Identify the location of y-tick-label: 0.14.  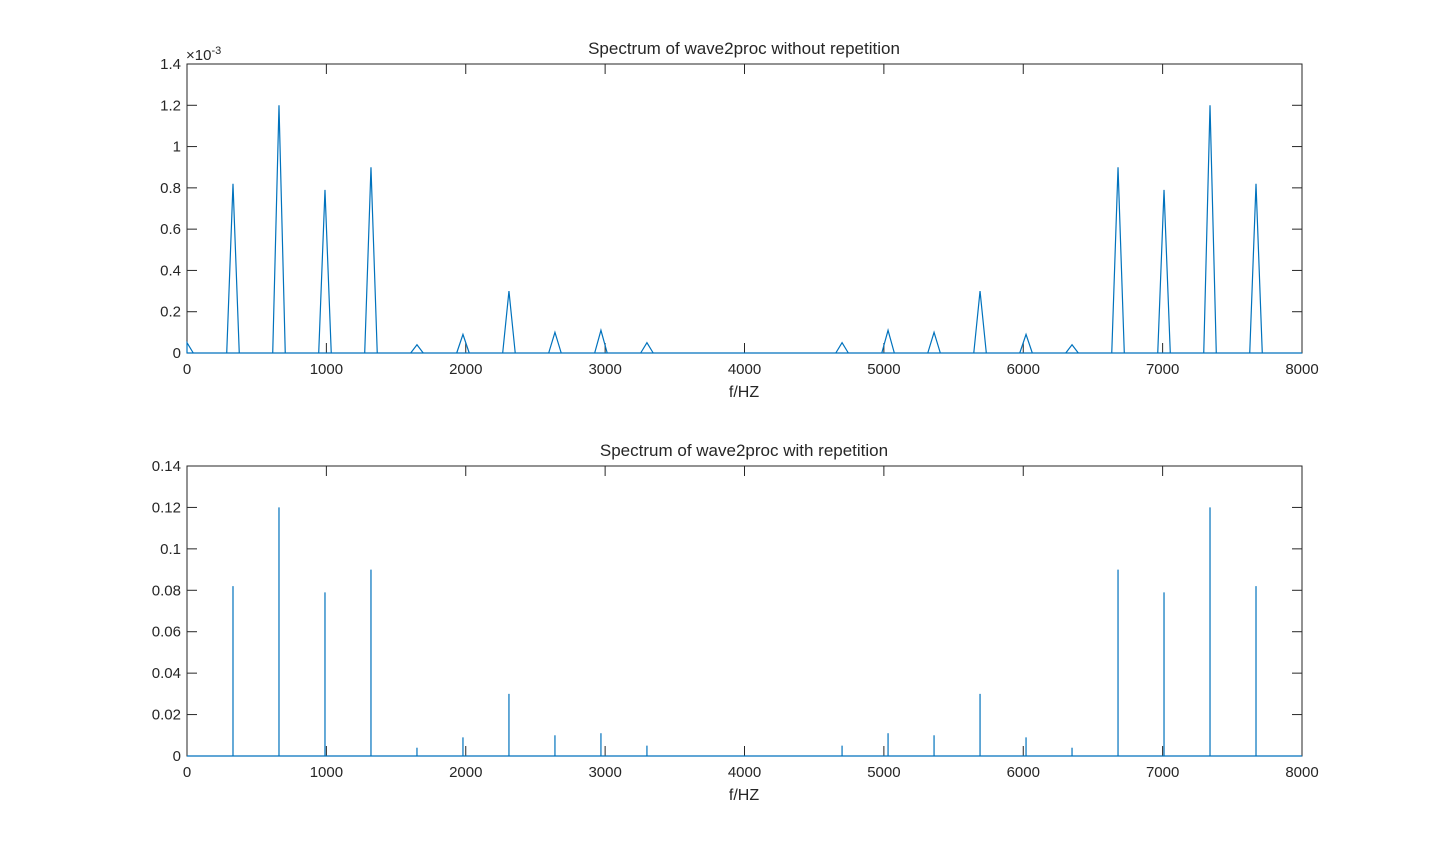
(166, 466).